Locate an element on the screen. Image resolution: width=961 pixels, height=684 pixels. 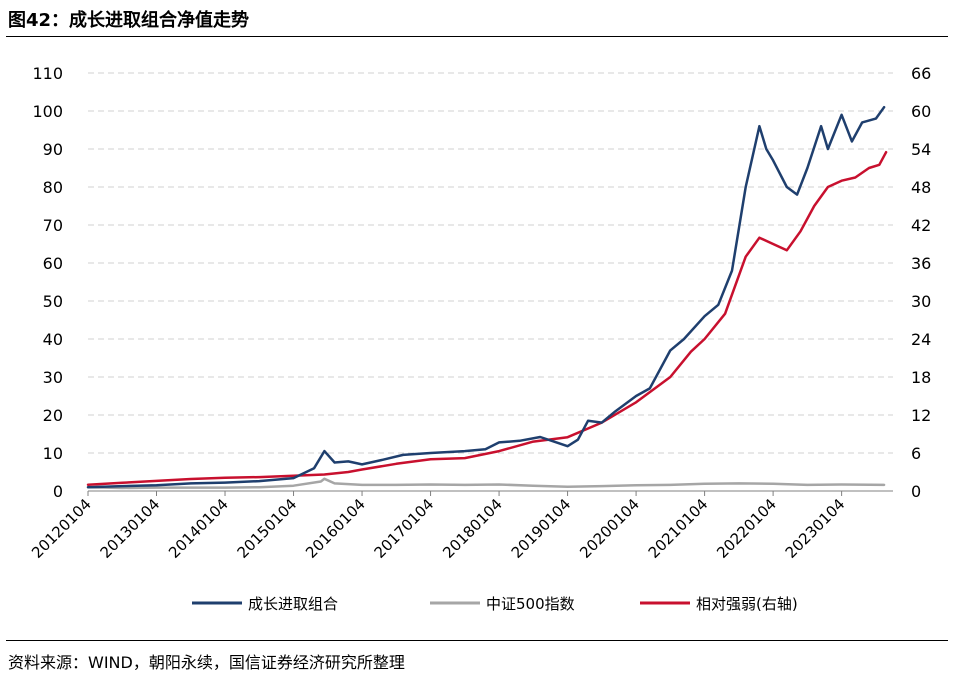
left-axis-ticks: 0 10 20 30 40 50 60 70 80 90 100 110 is located at coordinates (47, 282).